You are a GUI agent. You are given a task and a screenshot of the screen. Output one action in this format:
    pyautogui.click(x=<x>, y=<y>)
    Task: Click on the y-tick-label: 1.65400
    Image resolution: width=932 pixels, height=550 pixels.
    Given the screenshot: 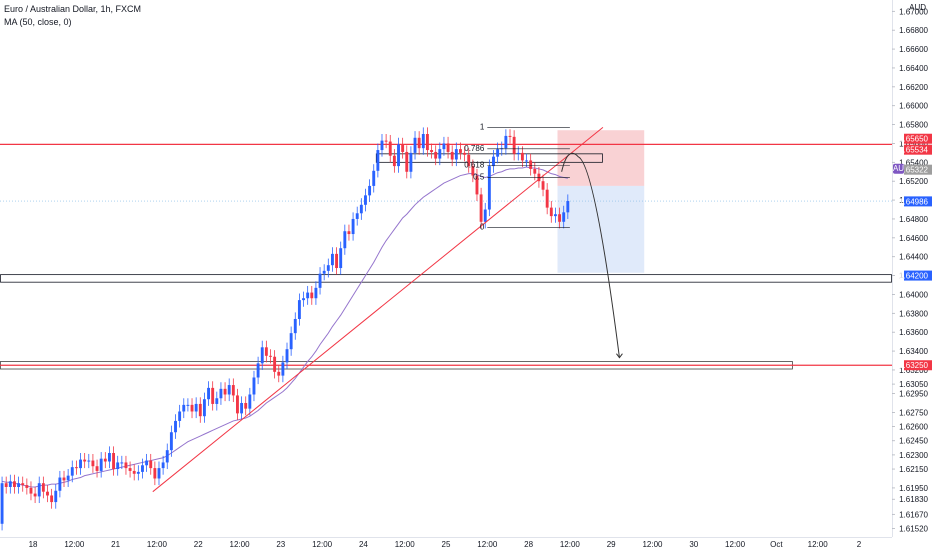 What is the action you would take?
    pyautogui.click(x=913, y=162)
    